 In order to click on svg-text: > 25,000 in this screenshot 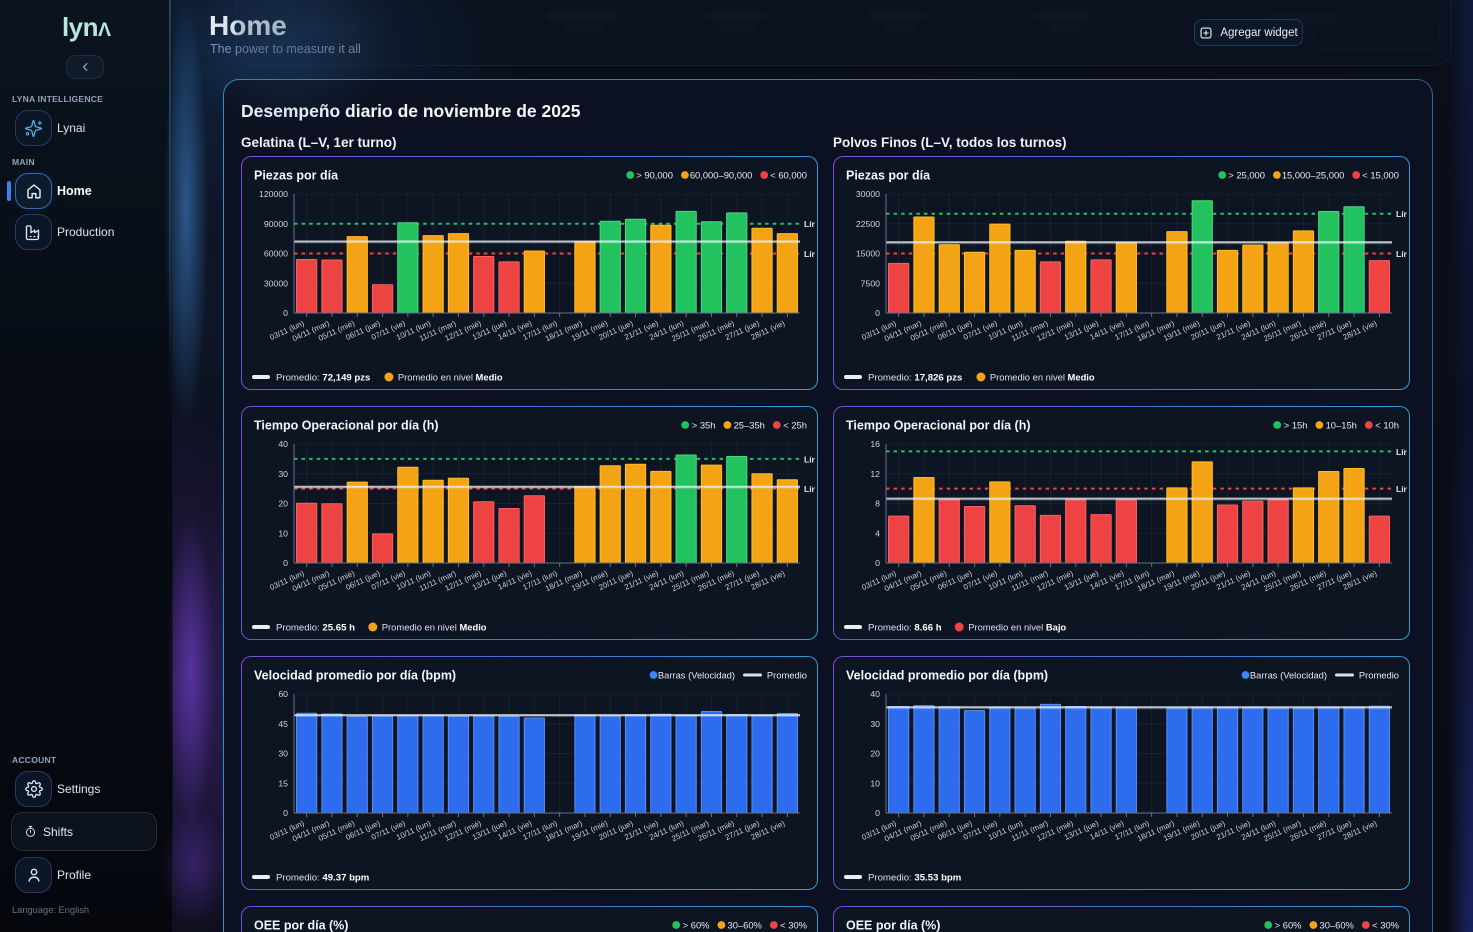, I will do `click(1246, 174)`.